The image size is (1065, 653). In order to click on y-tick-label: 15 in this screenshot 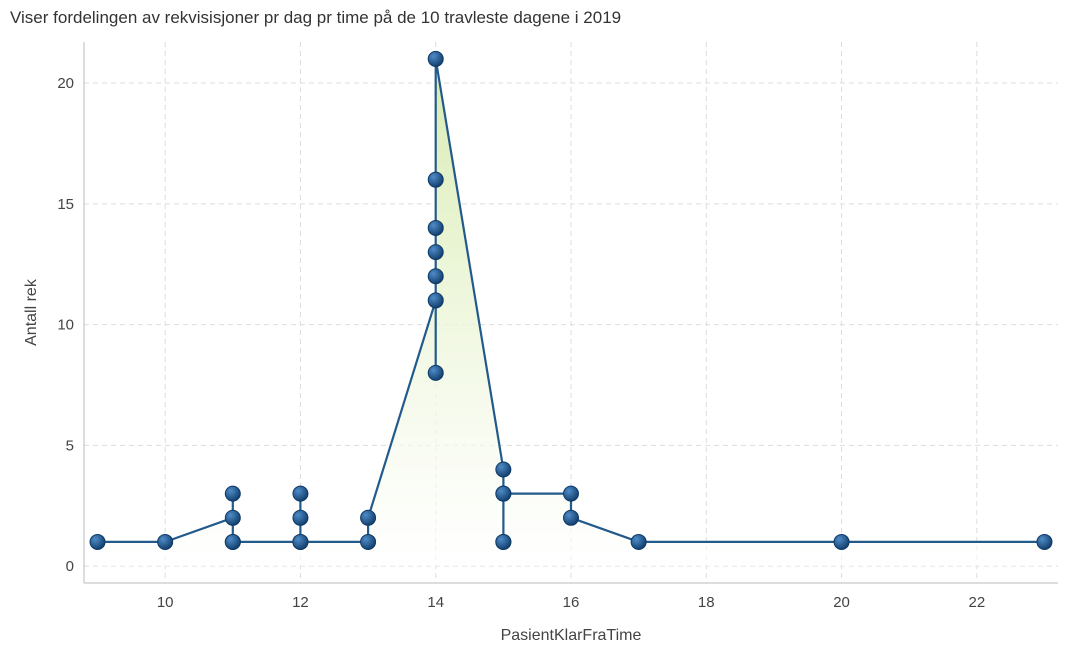, I will do `click(65, 204)`.